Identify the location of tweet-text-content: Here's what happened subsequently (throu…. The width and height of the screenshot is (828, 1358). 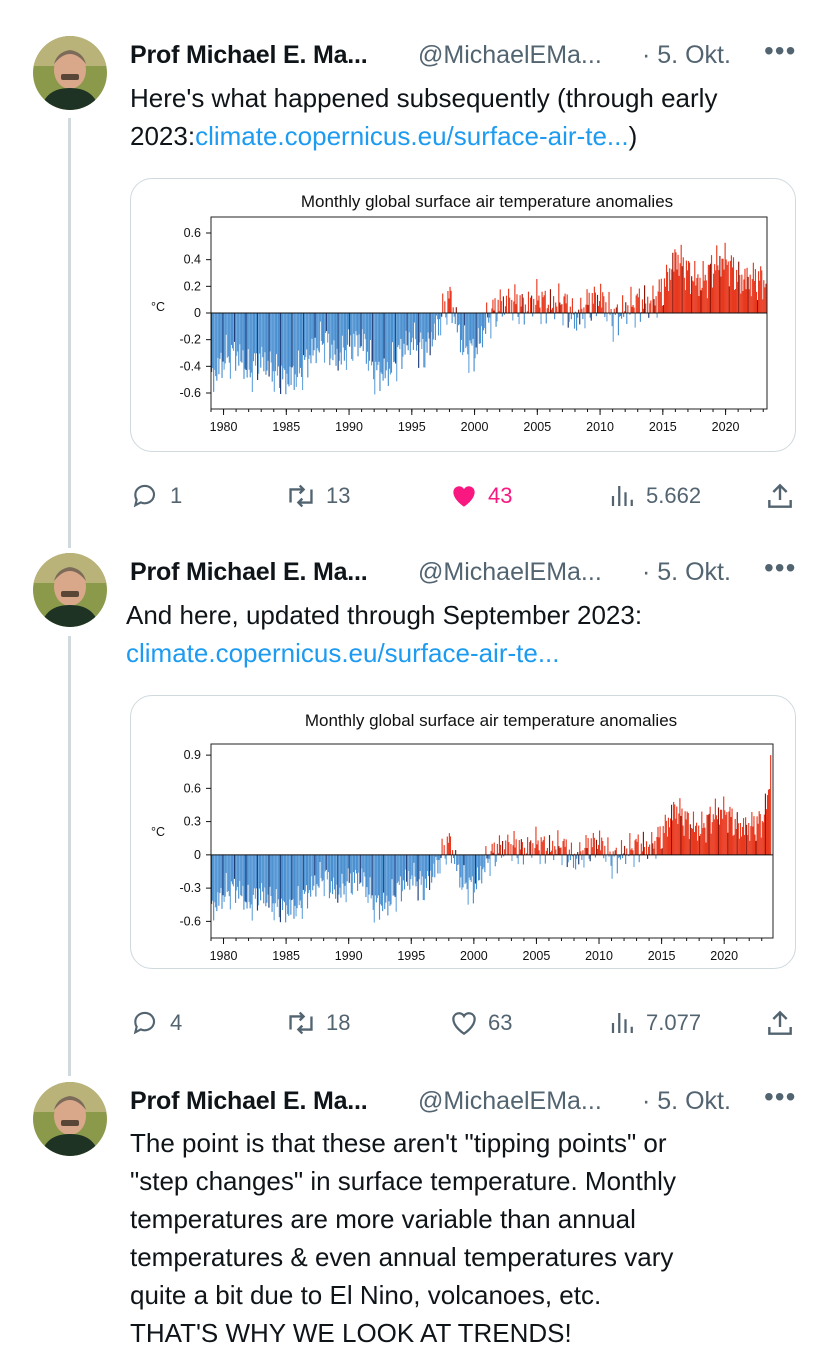
(424, 117).